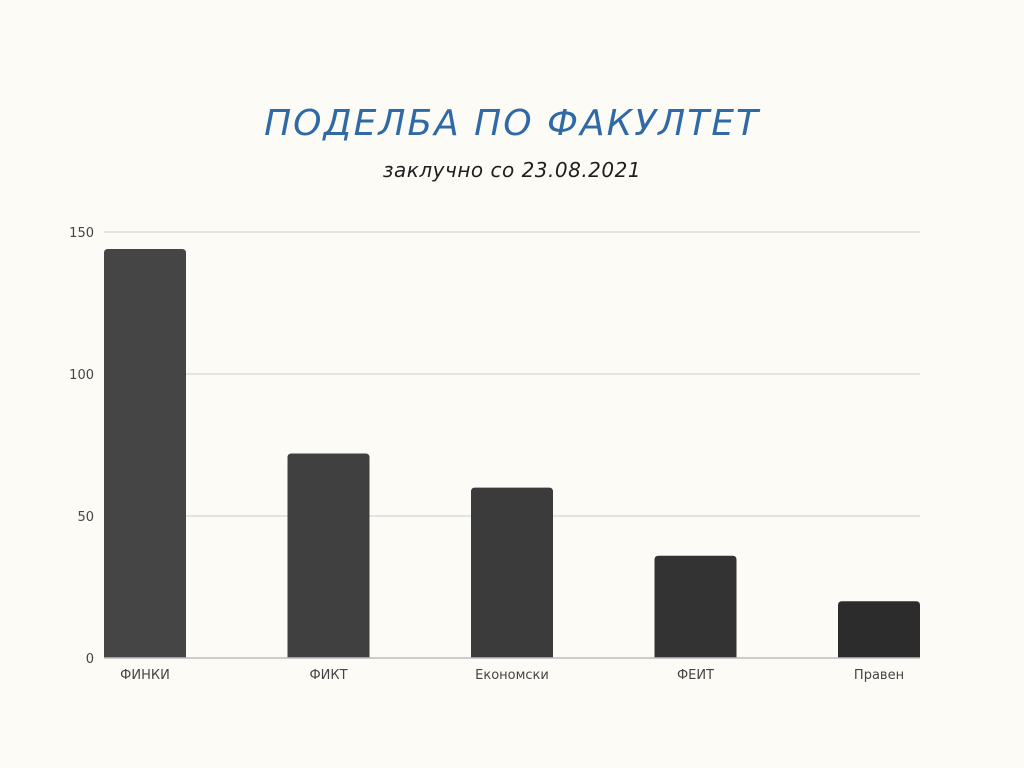  I want to click on x-tick-label: Економски, so click(512, 675).